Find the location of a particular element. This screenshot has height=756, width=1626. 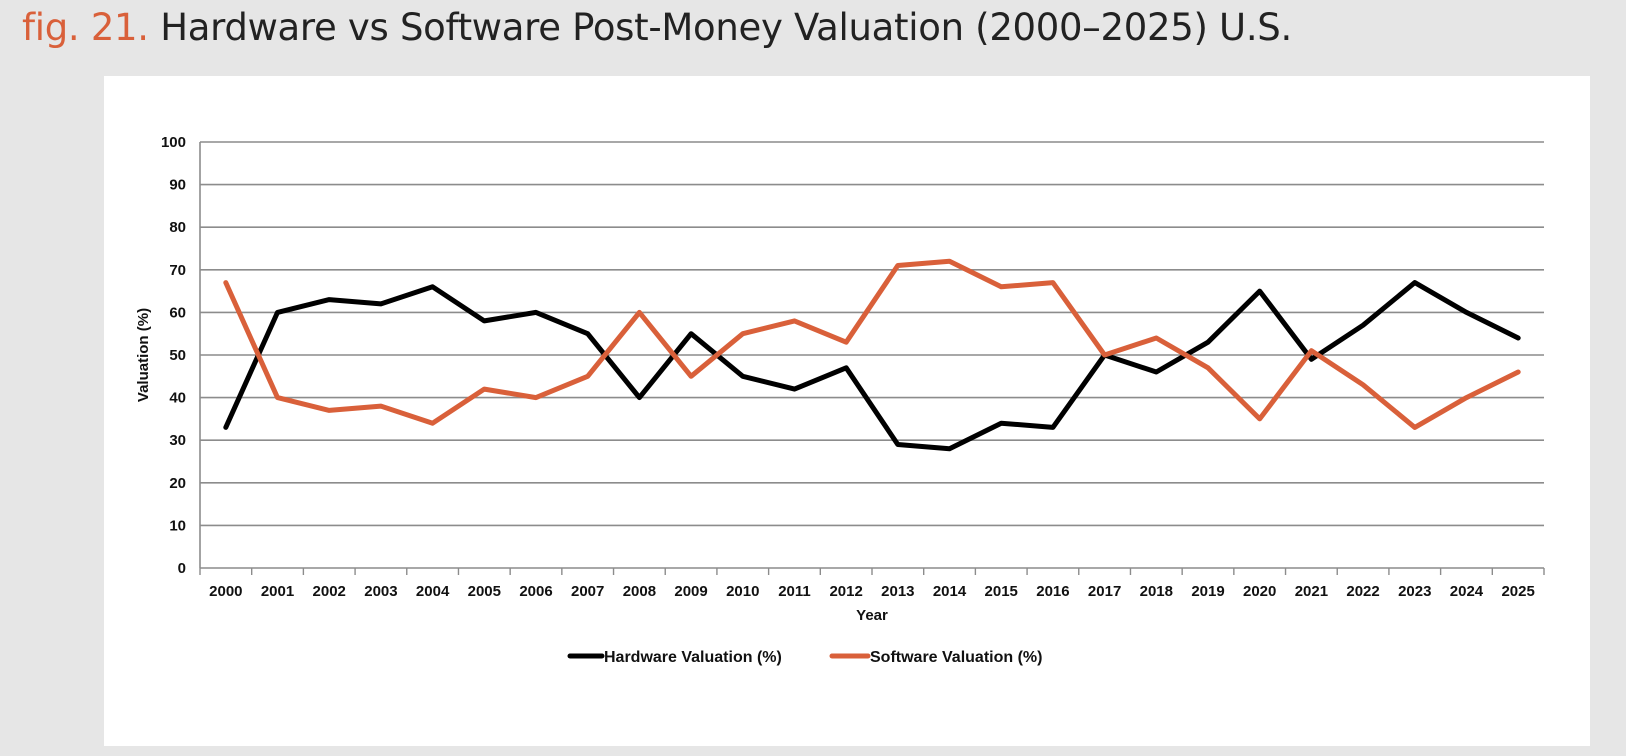

x-tick-label: 2022 is located at coordinates (1362, 591).